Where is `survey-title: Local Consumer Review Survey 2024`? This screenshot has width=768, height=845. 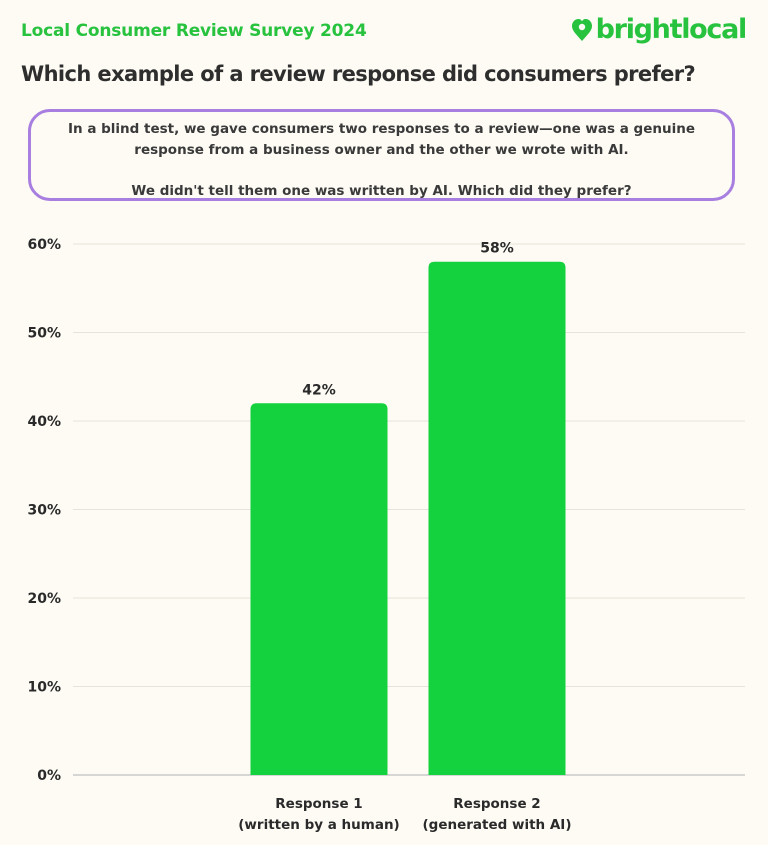
survey-title: Local Consumer Review Survey 2024 is located at coordinates (194, 31).